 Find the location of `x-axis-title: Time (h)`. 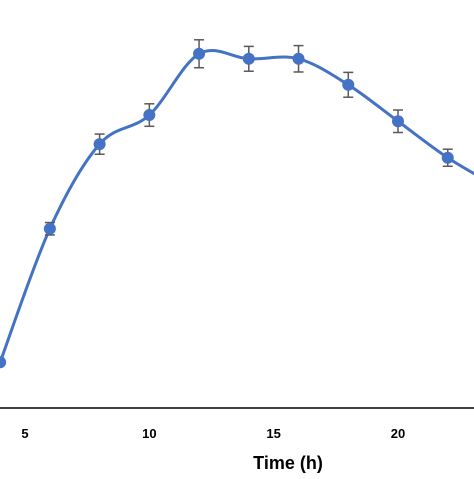

x-axis-title: Time (h) is located at coordinates (288, 463).